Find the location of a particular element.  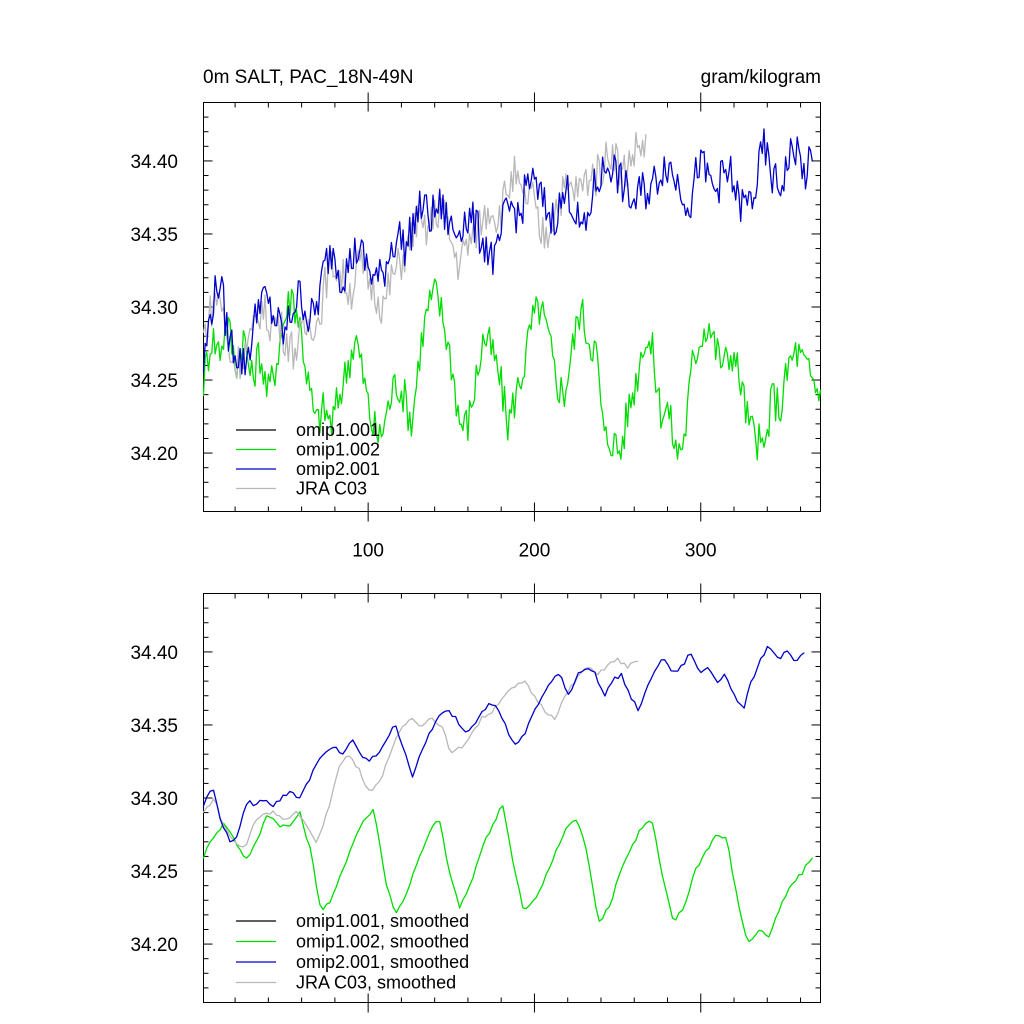

units-label: gram/kilogram is located at coordinates (761, 77).